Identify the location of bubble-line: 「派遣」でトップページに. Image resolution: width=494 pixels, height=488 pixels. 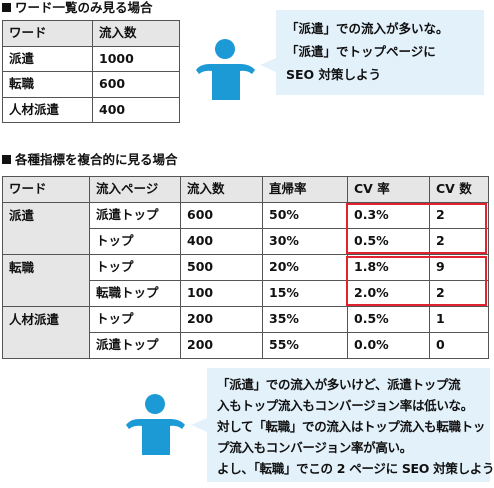
(361, 51).